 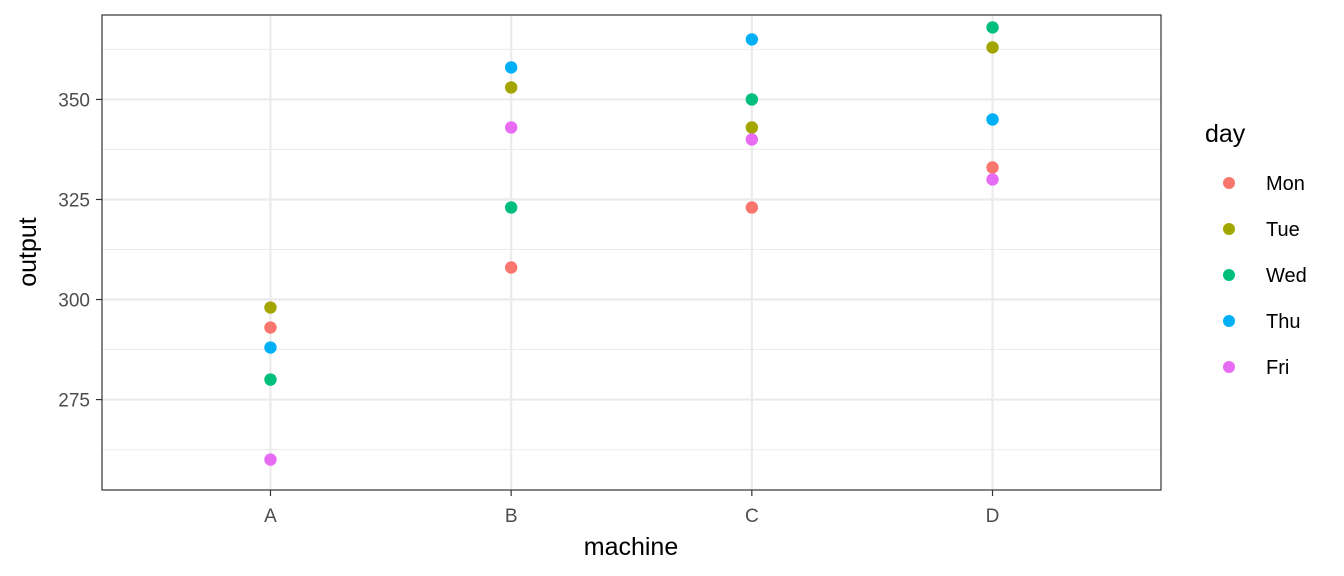 I want to click on point-fri-a, so click(x=270, y=459).